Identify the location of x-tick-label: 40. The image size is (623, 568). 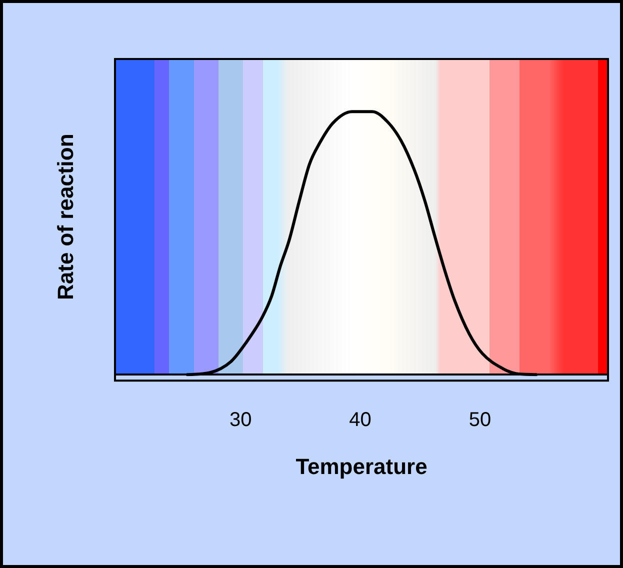
(360, 420).